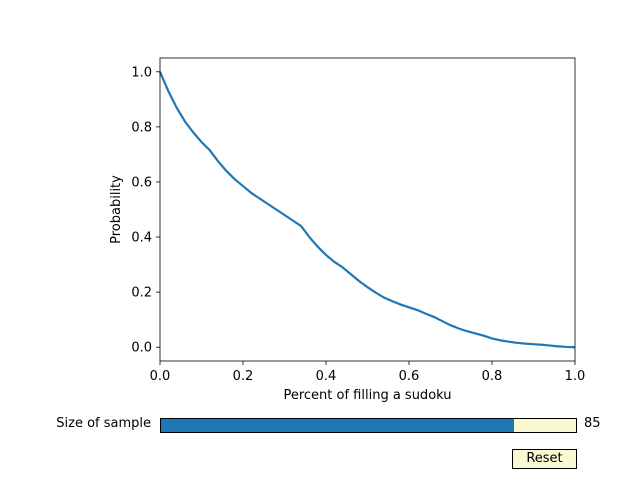 This screenshot has height=480, width=640. Describe the element at coordinates (160, 376) in the screenshot. I see `x-tick-label: 0.0` at that location.